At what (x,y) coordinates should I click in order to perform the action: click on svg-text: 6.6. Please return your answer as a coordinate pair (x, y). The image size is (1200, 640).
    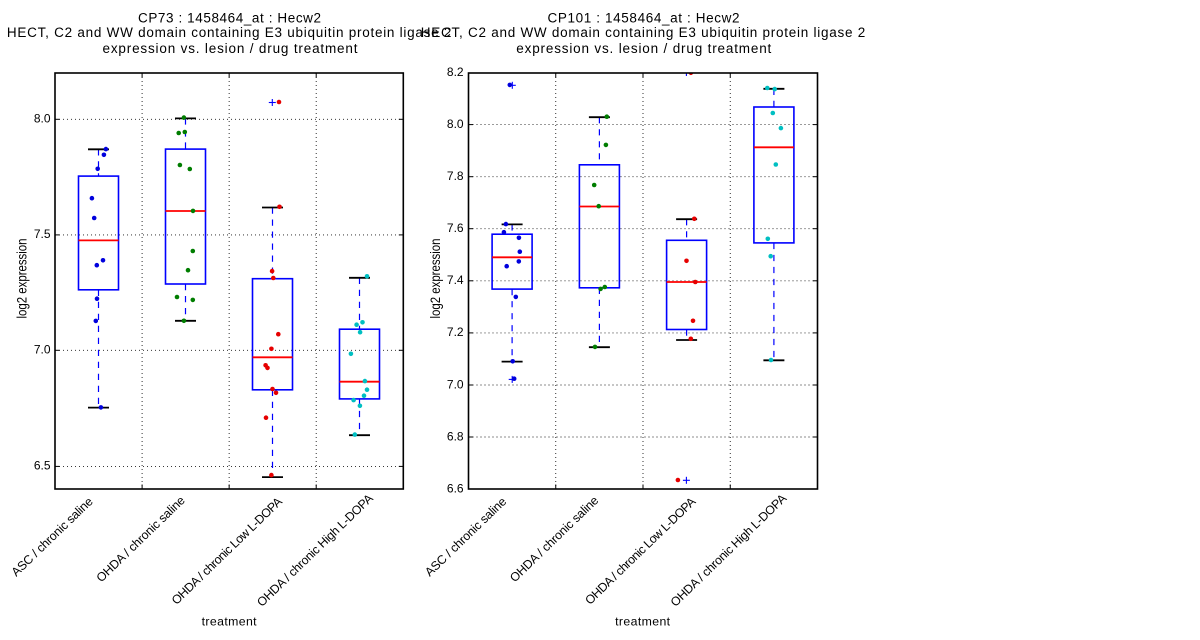
    Looking at the image, I should click on (455, 488).